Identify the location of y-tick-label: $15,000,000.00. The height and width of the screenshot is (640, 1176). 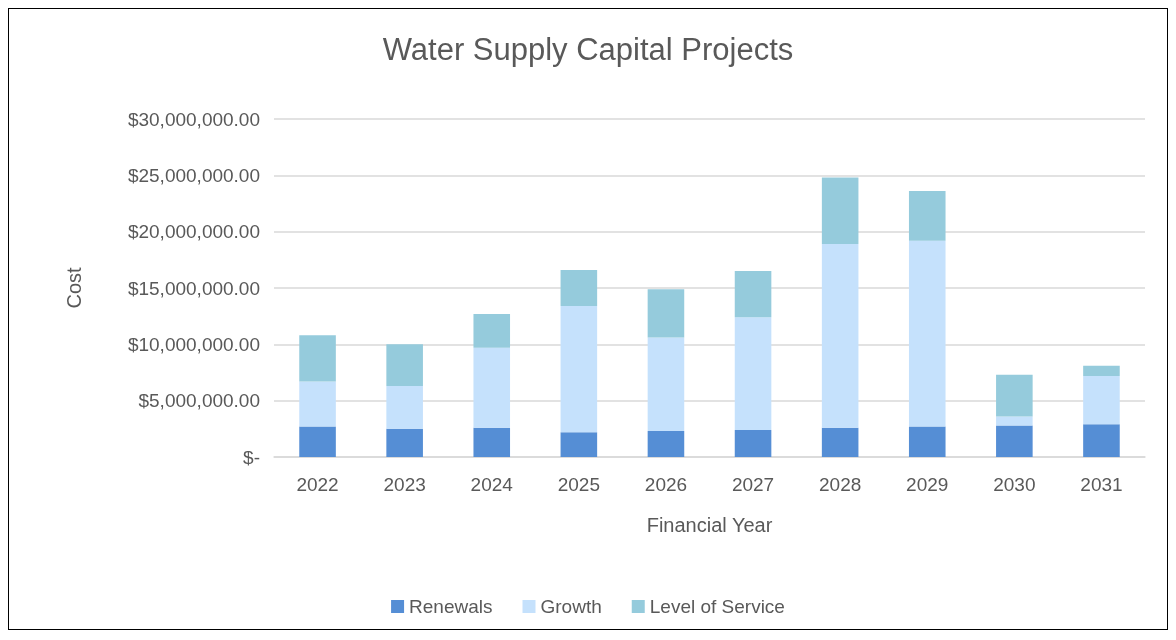
(193, 288).